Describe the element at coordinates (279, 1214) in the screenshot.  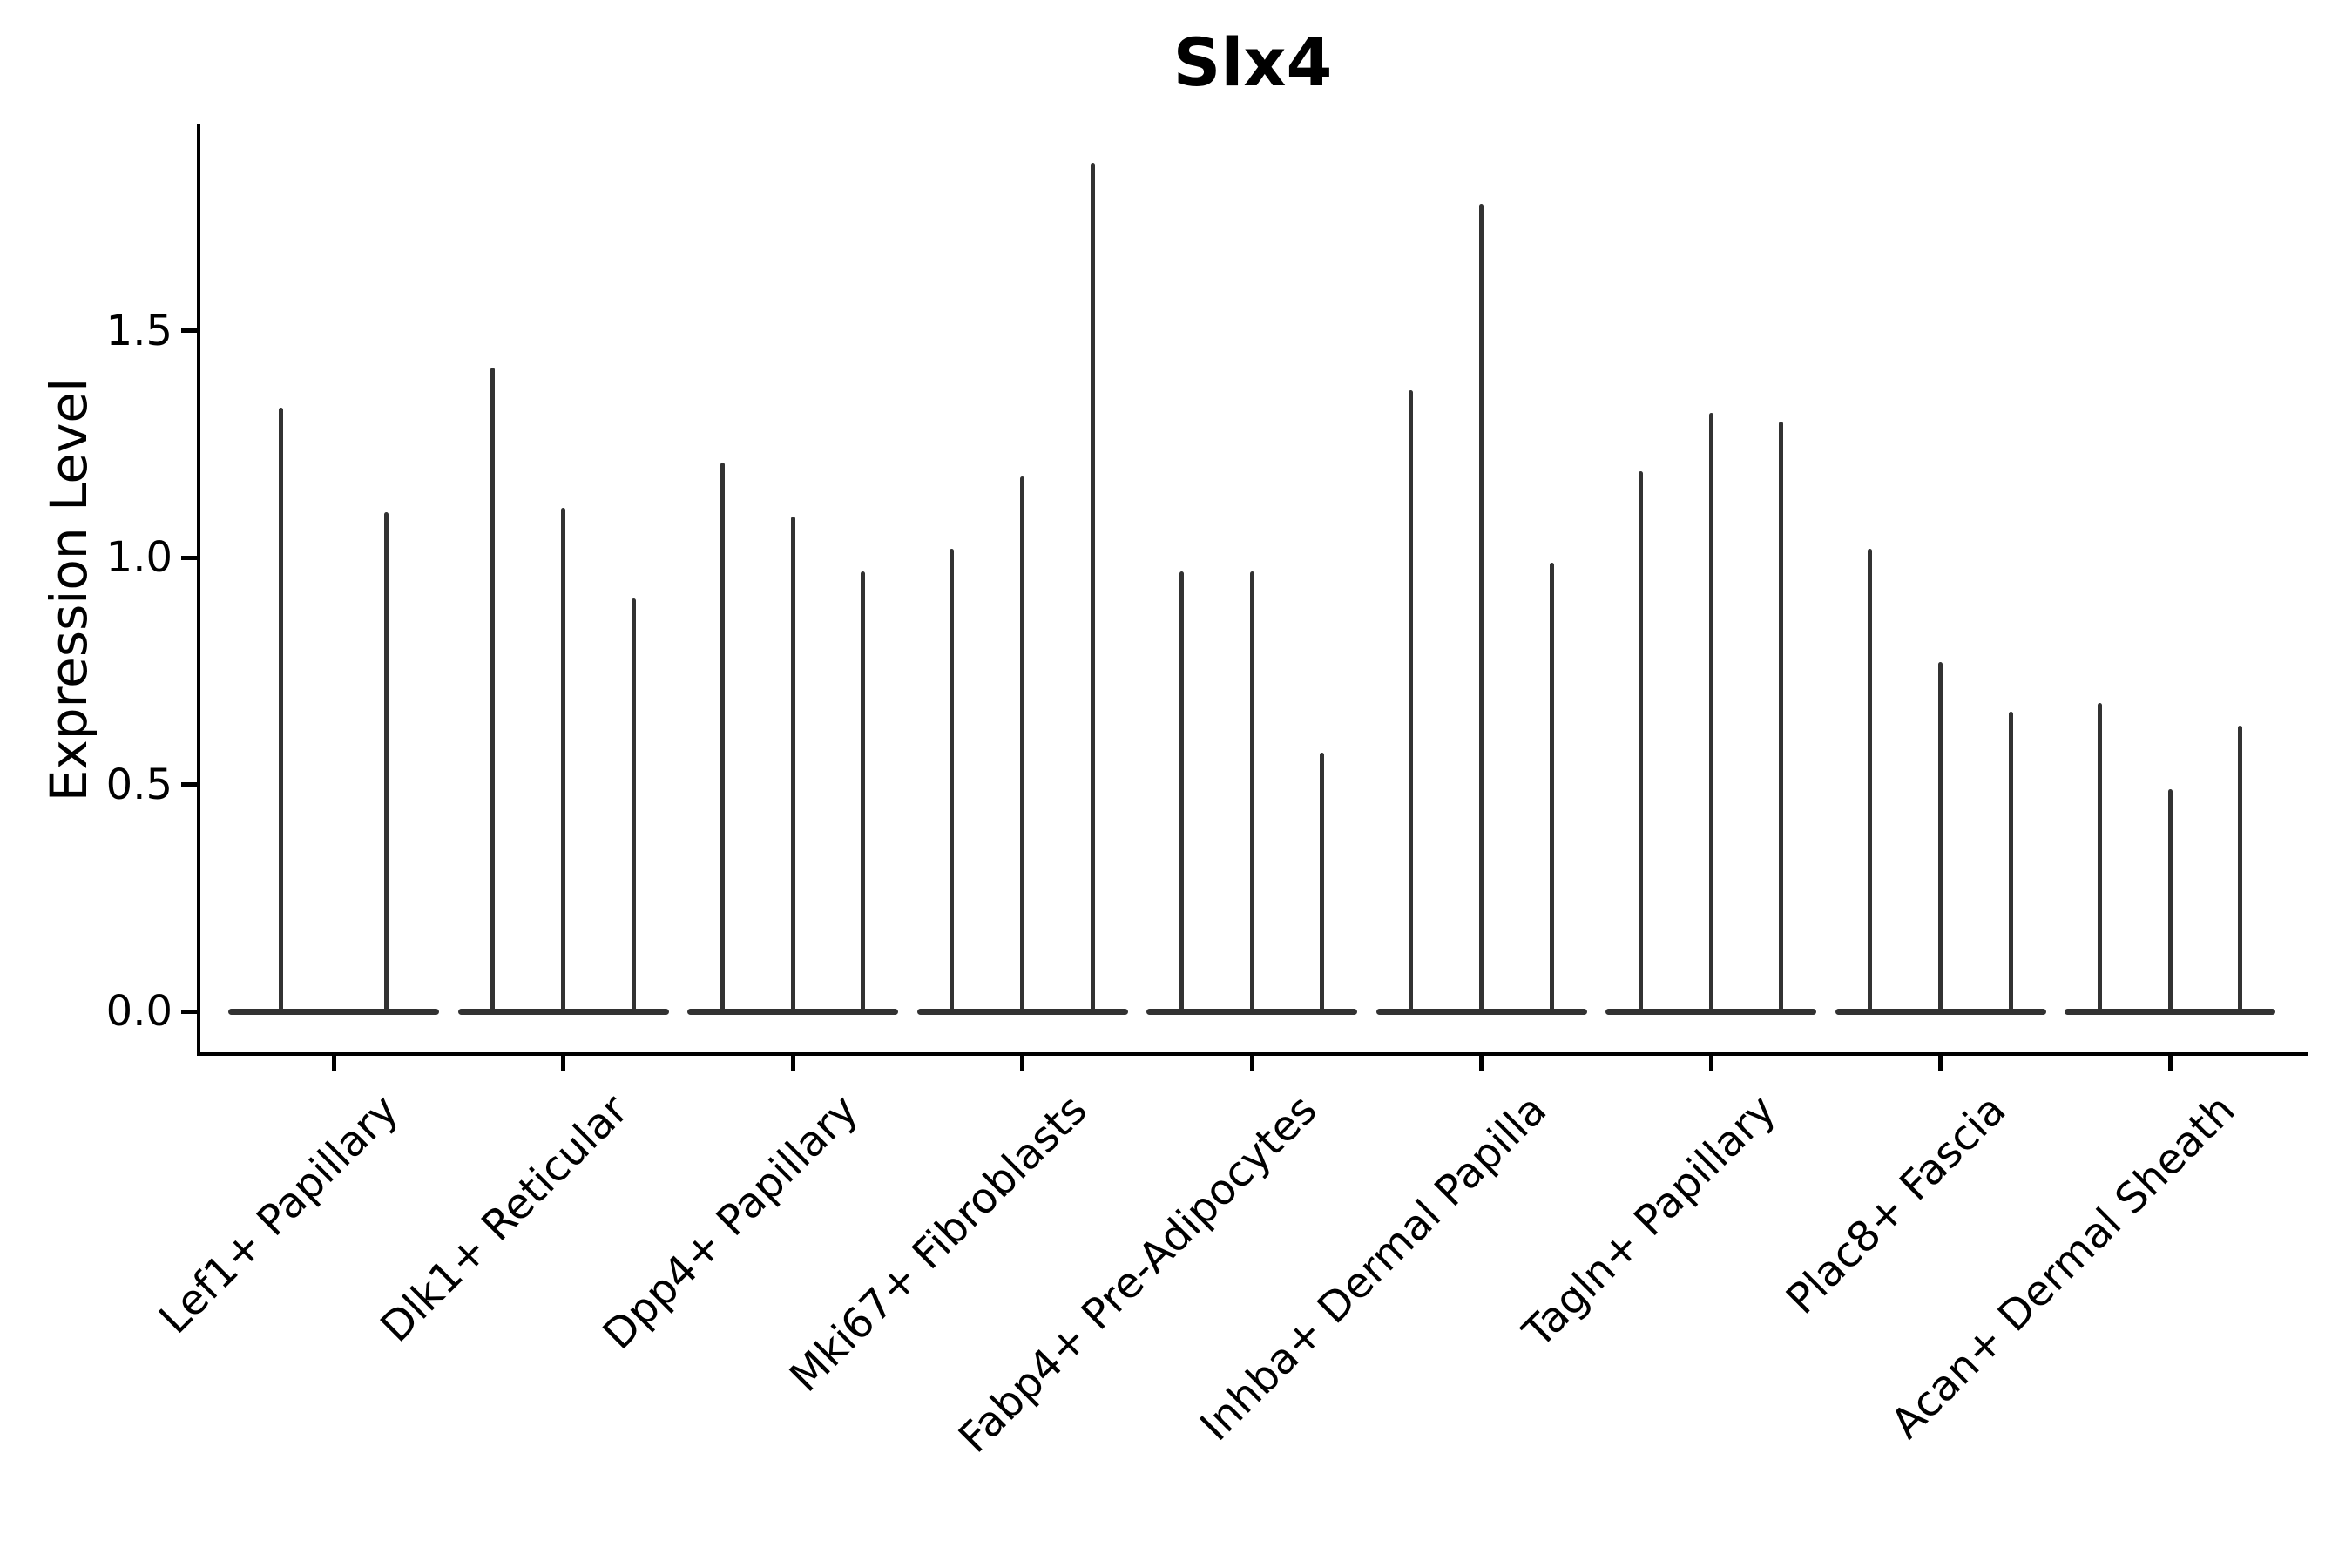
I see `x-tick-label: Lef1+ Papillary` at that location.